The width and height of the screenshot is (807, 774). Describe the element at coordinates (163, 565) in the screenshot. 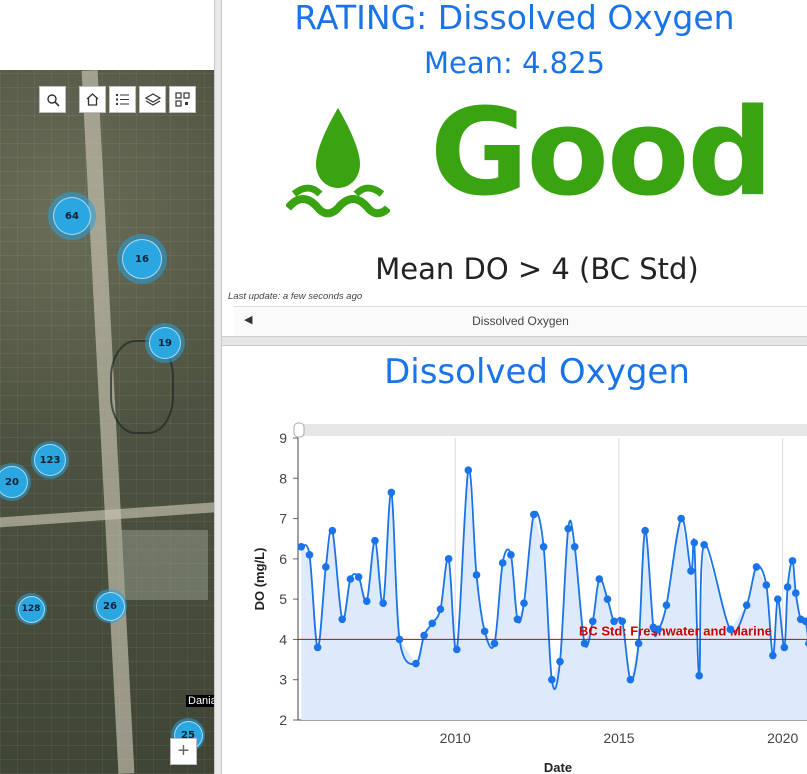

I see `airport-area` at that location.